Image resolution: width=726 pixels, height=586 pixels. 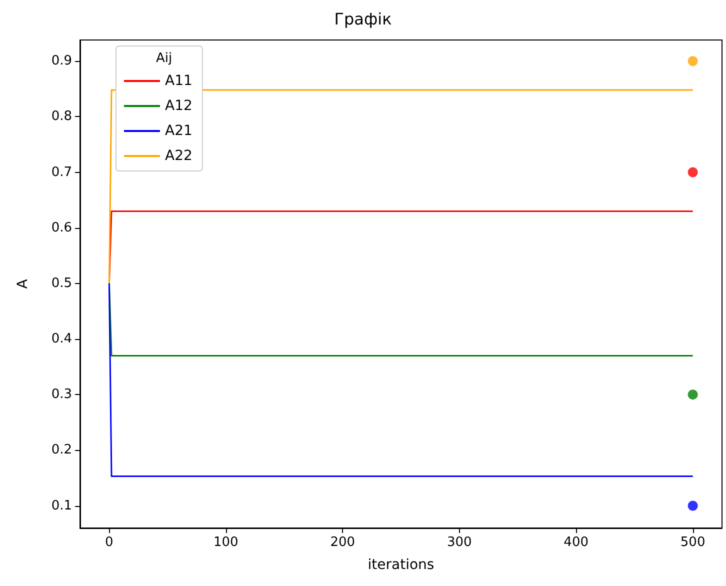 I want to click on legend-title: Aij, so click(x=164, y=58).